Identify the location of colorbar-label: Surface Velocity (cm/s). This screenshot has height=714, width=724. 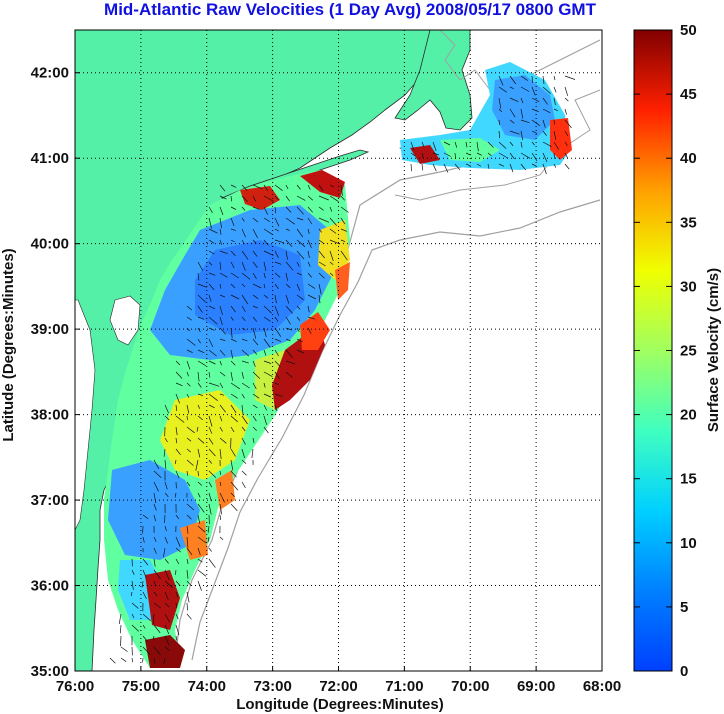
(713, 350).